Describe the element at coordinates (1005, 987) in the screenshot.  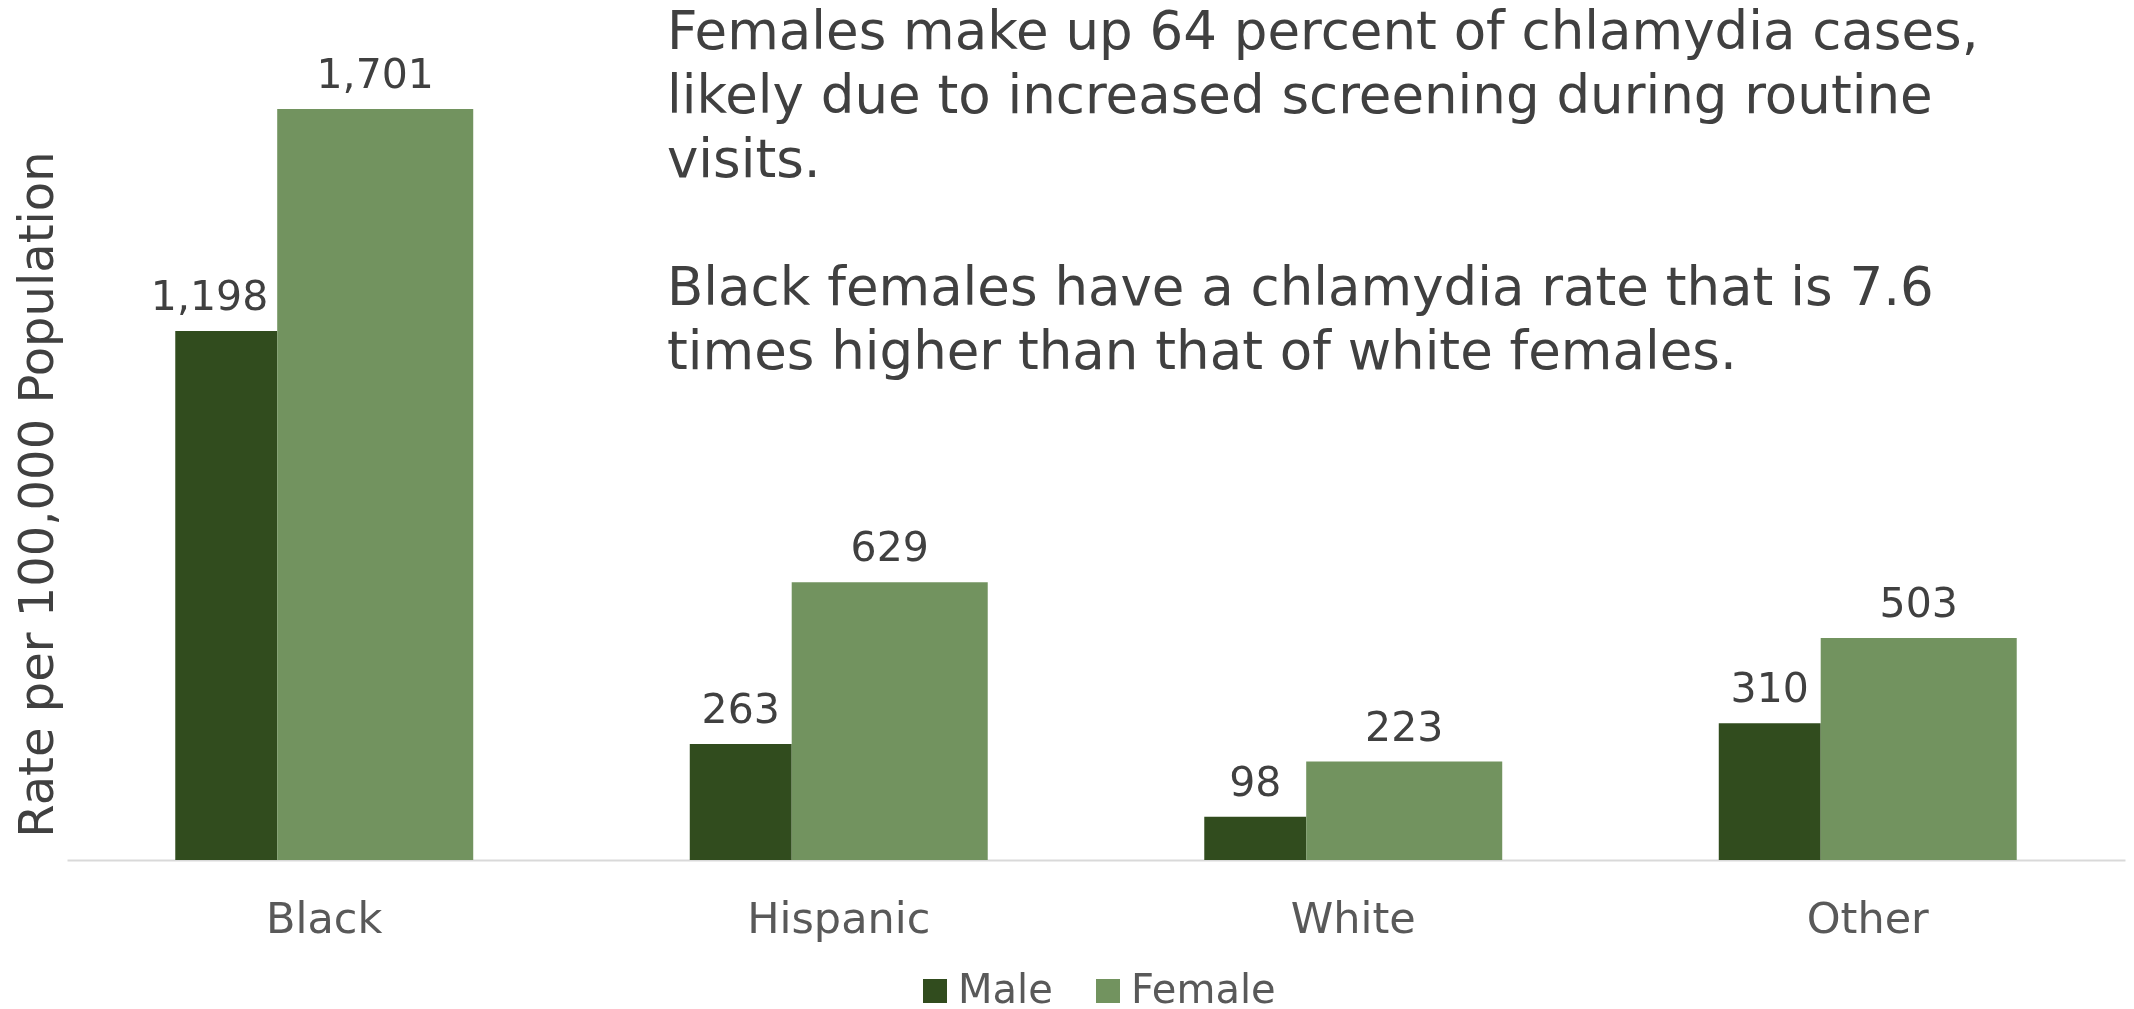
I see `legend-label: Male` at that location.